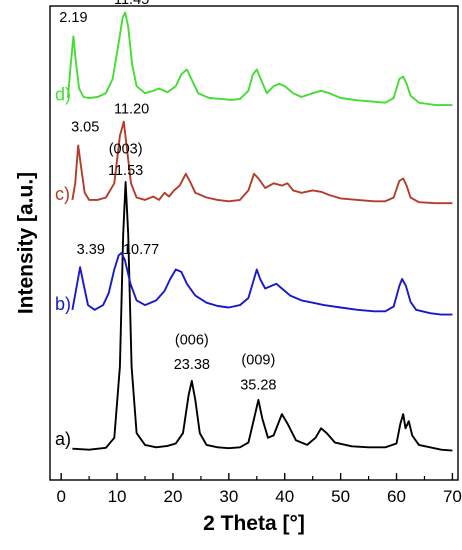  What do you see at coordinates (63, 266) in the screenshot?
I see `series-labels: a) b) c) d)` at bounding box center [63, 266].